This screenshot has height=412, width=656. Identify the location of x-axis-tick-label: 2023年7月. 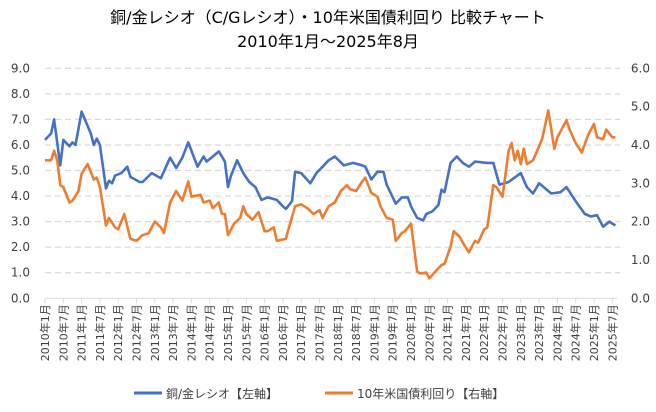
(539, 332).